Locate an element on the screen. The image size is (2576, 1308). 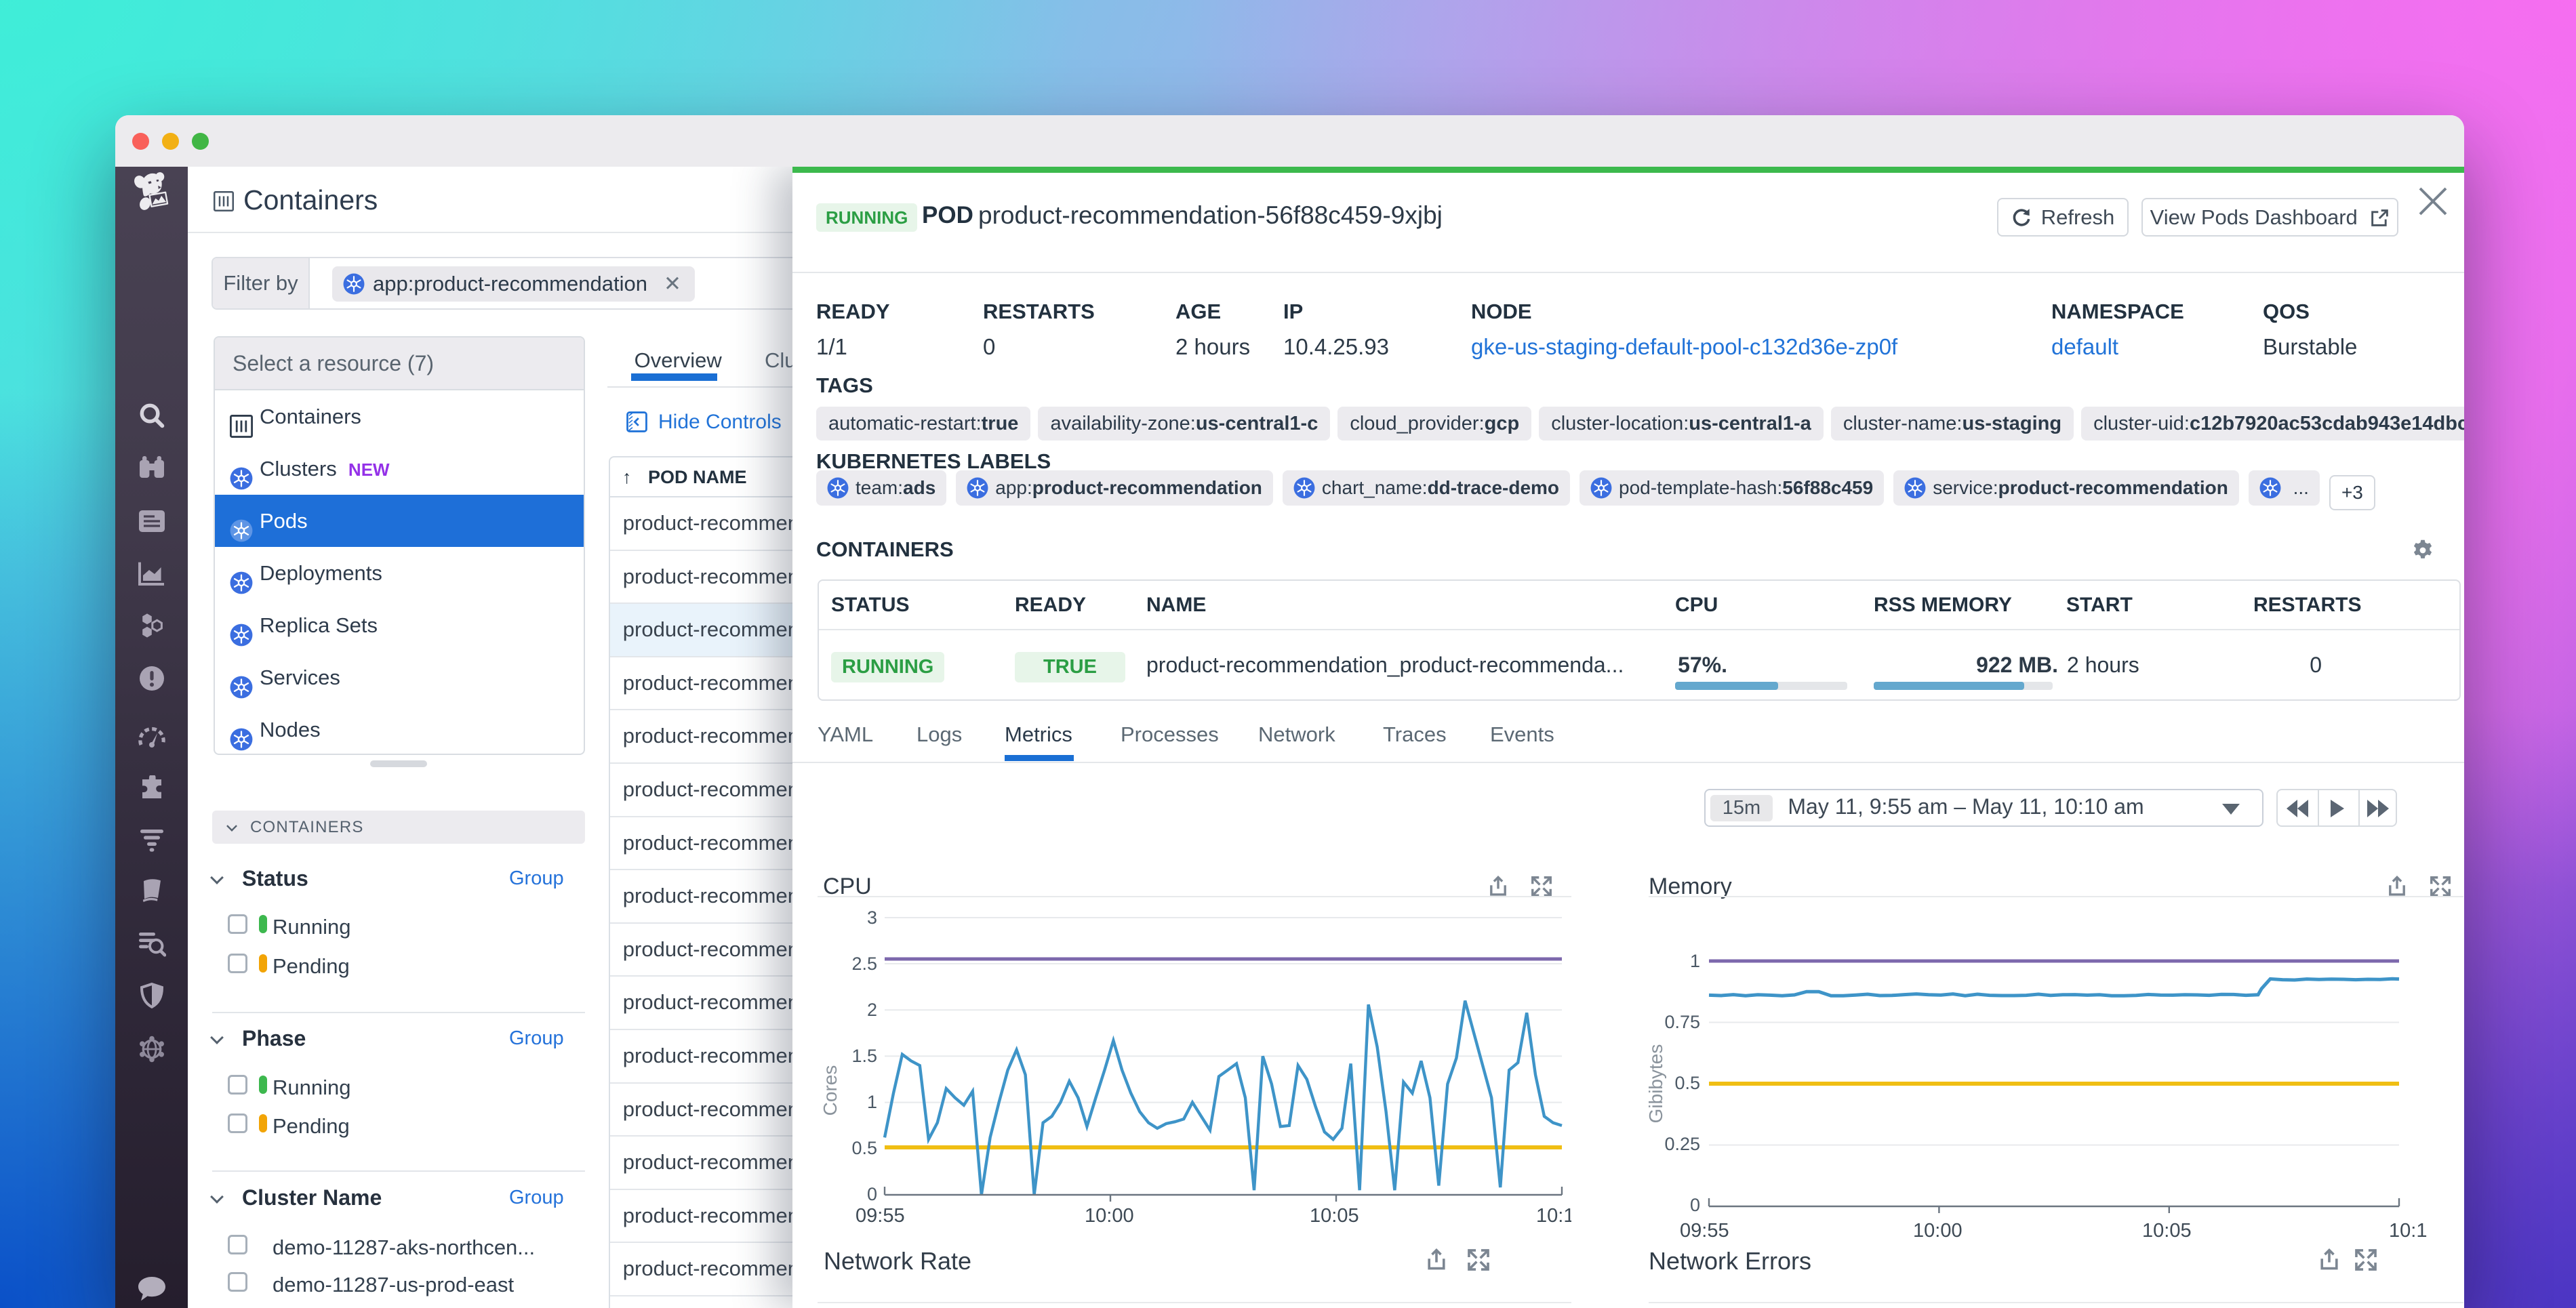
svg-text: 0.25 is located at coordinates (1682, 1144).